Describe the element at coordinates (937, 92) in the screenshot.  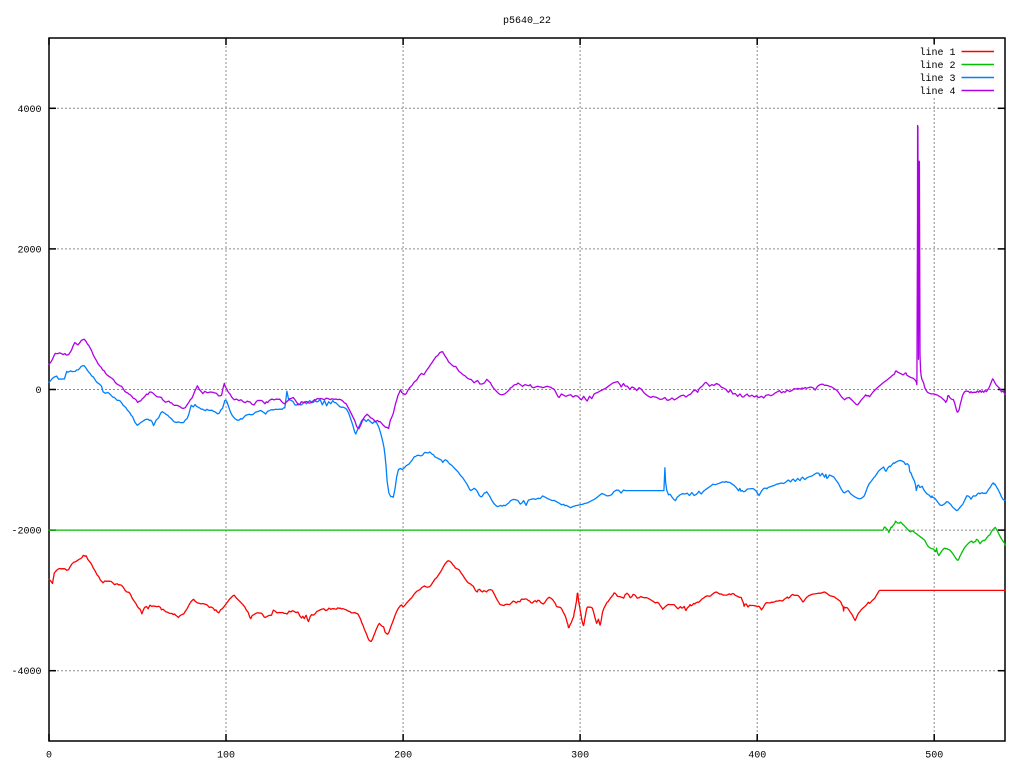
I see `svg-text: line 4` at that location.